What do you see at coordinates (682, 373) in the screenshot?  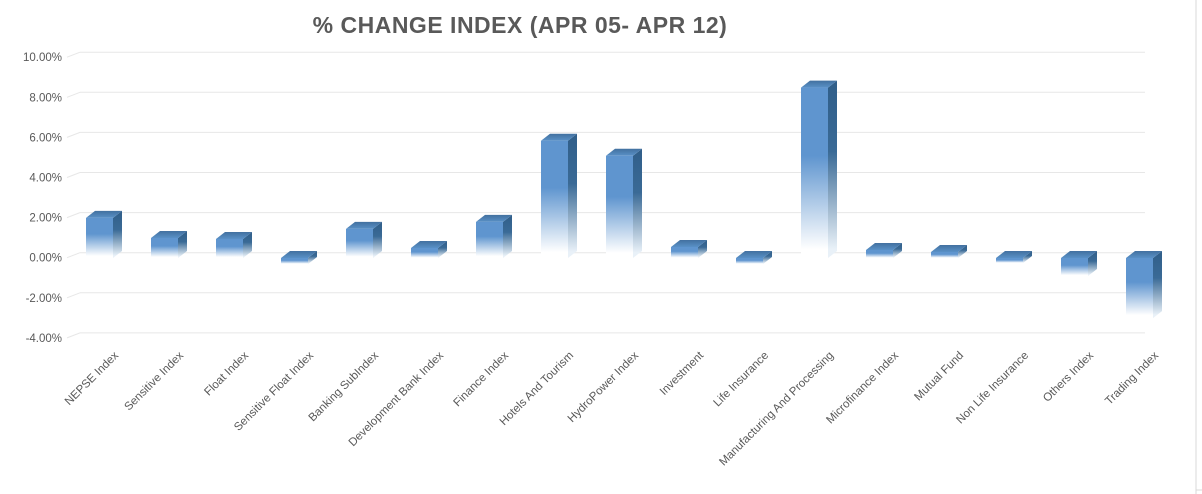 I see `x-axis-category-label: Investment` at bounding box center [682, 373].